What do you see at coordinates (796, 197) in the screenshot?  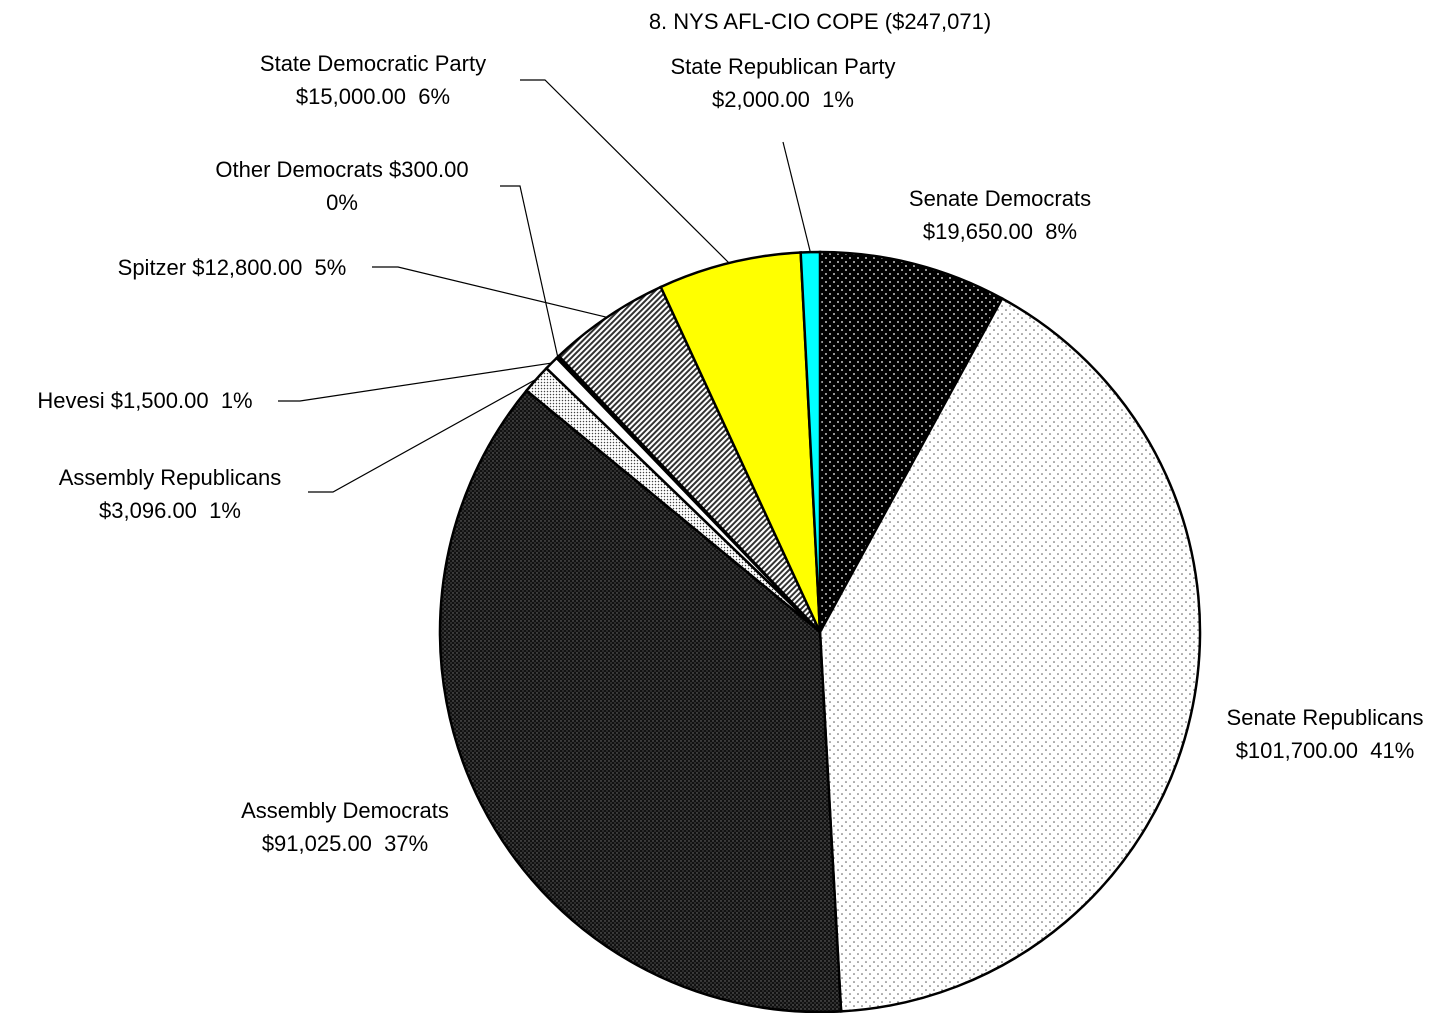 I see `leader-line-state-republican-party` at bounding box center [796, 197].